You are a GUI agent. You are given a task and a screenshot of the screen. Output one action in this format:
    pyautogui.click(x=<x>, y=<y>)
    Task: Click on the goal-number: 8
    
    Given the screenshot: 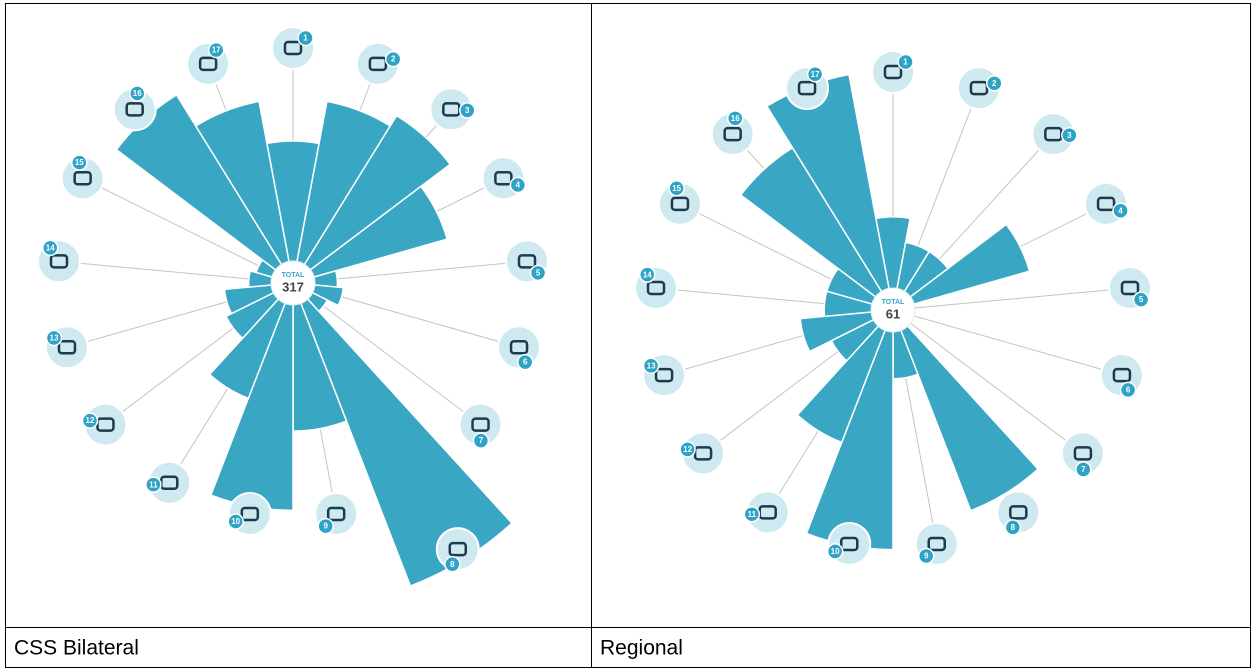 What is the action you would take?
    pyautogui.click(x=1013, y=527)
    